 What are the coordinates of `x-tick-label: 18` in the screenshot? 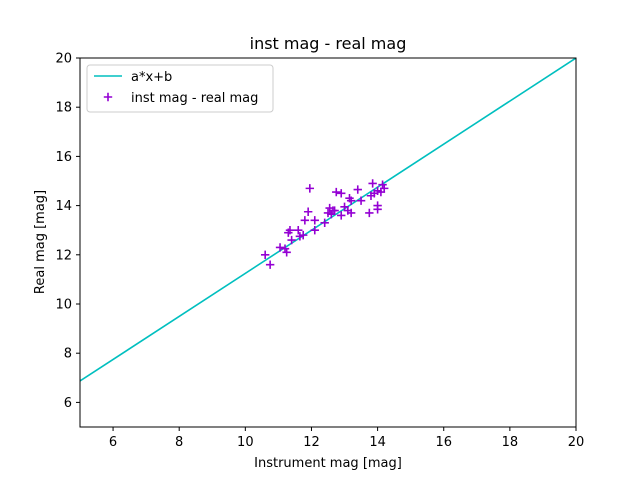 It's located at (510, 442).